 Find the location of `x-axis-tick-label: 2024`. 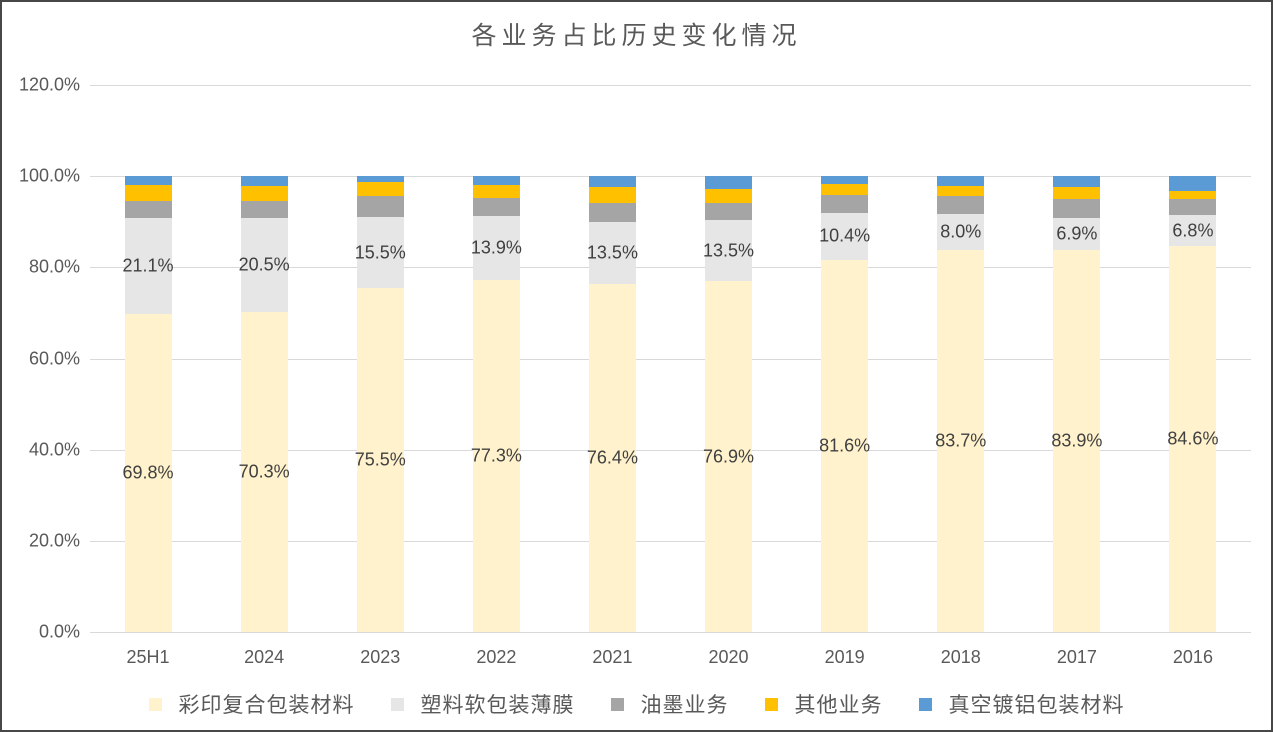

x-axis-tick-label: 2024 is located at coordinates (264, 657).